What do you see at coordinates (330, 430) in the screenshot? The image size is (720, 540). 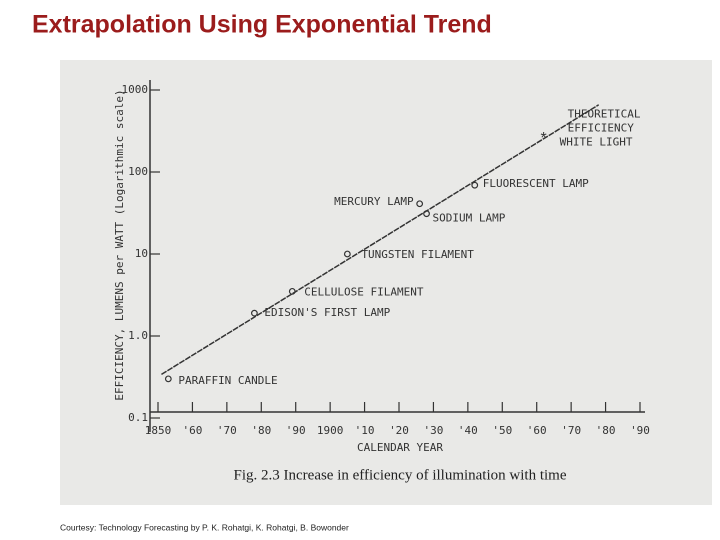 I see `x-tick-label: 1900` at bounding box center [330, 430].